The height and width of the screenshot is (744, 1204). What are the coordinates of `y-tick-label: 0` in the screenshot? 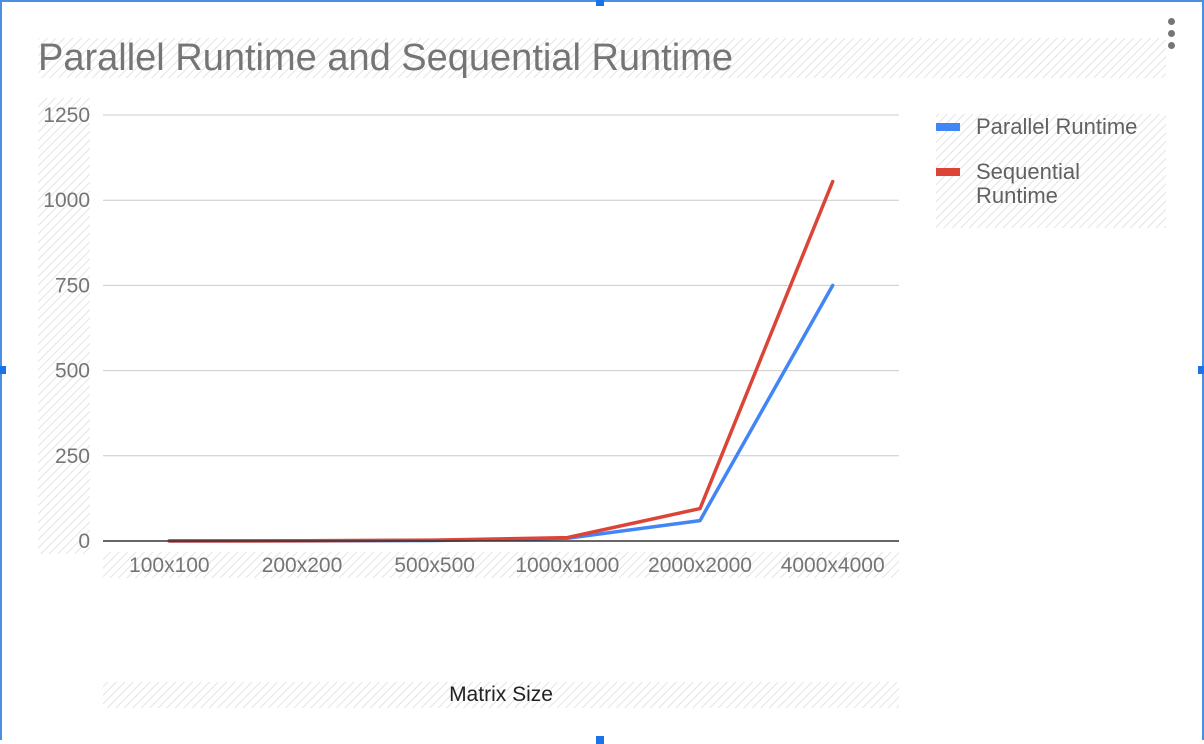 It's located at (84, 541).